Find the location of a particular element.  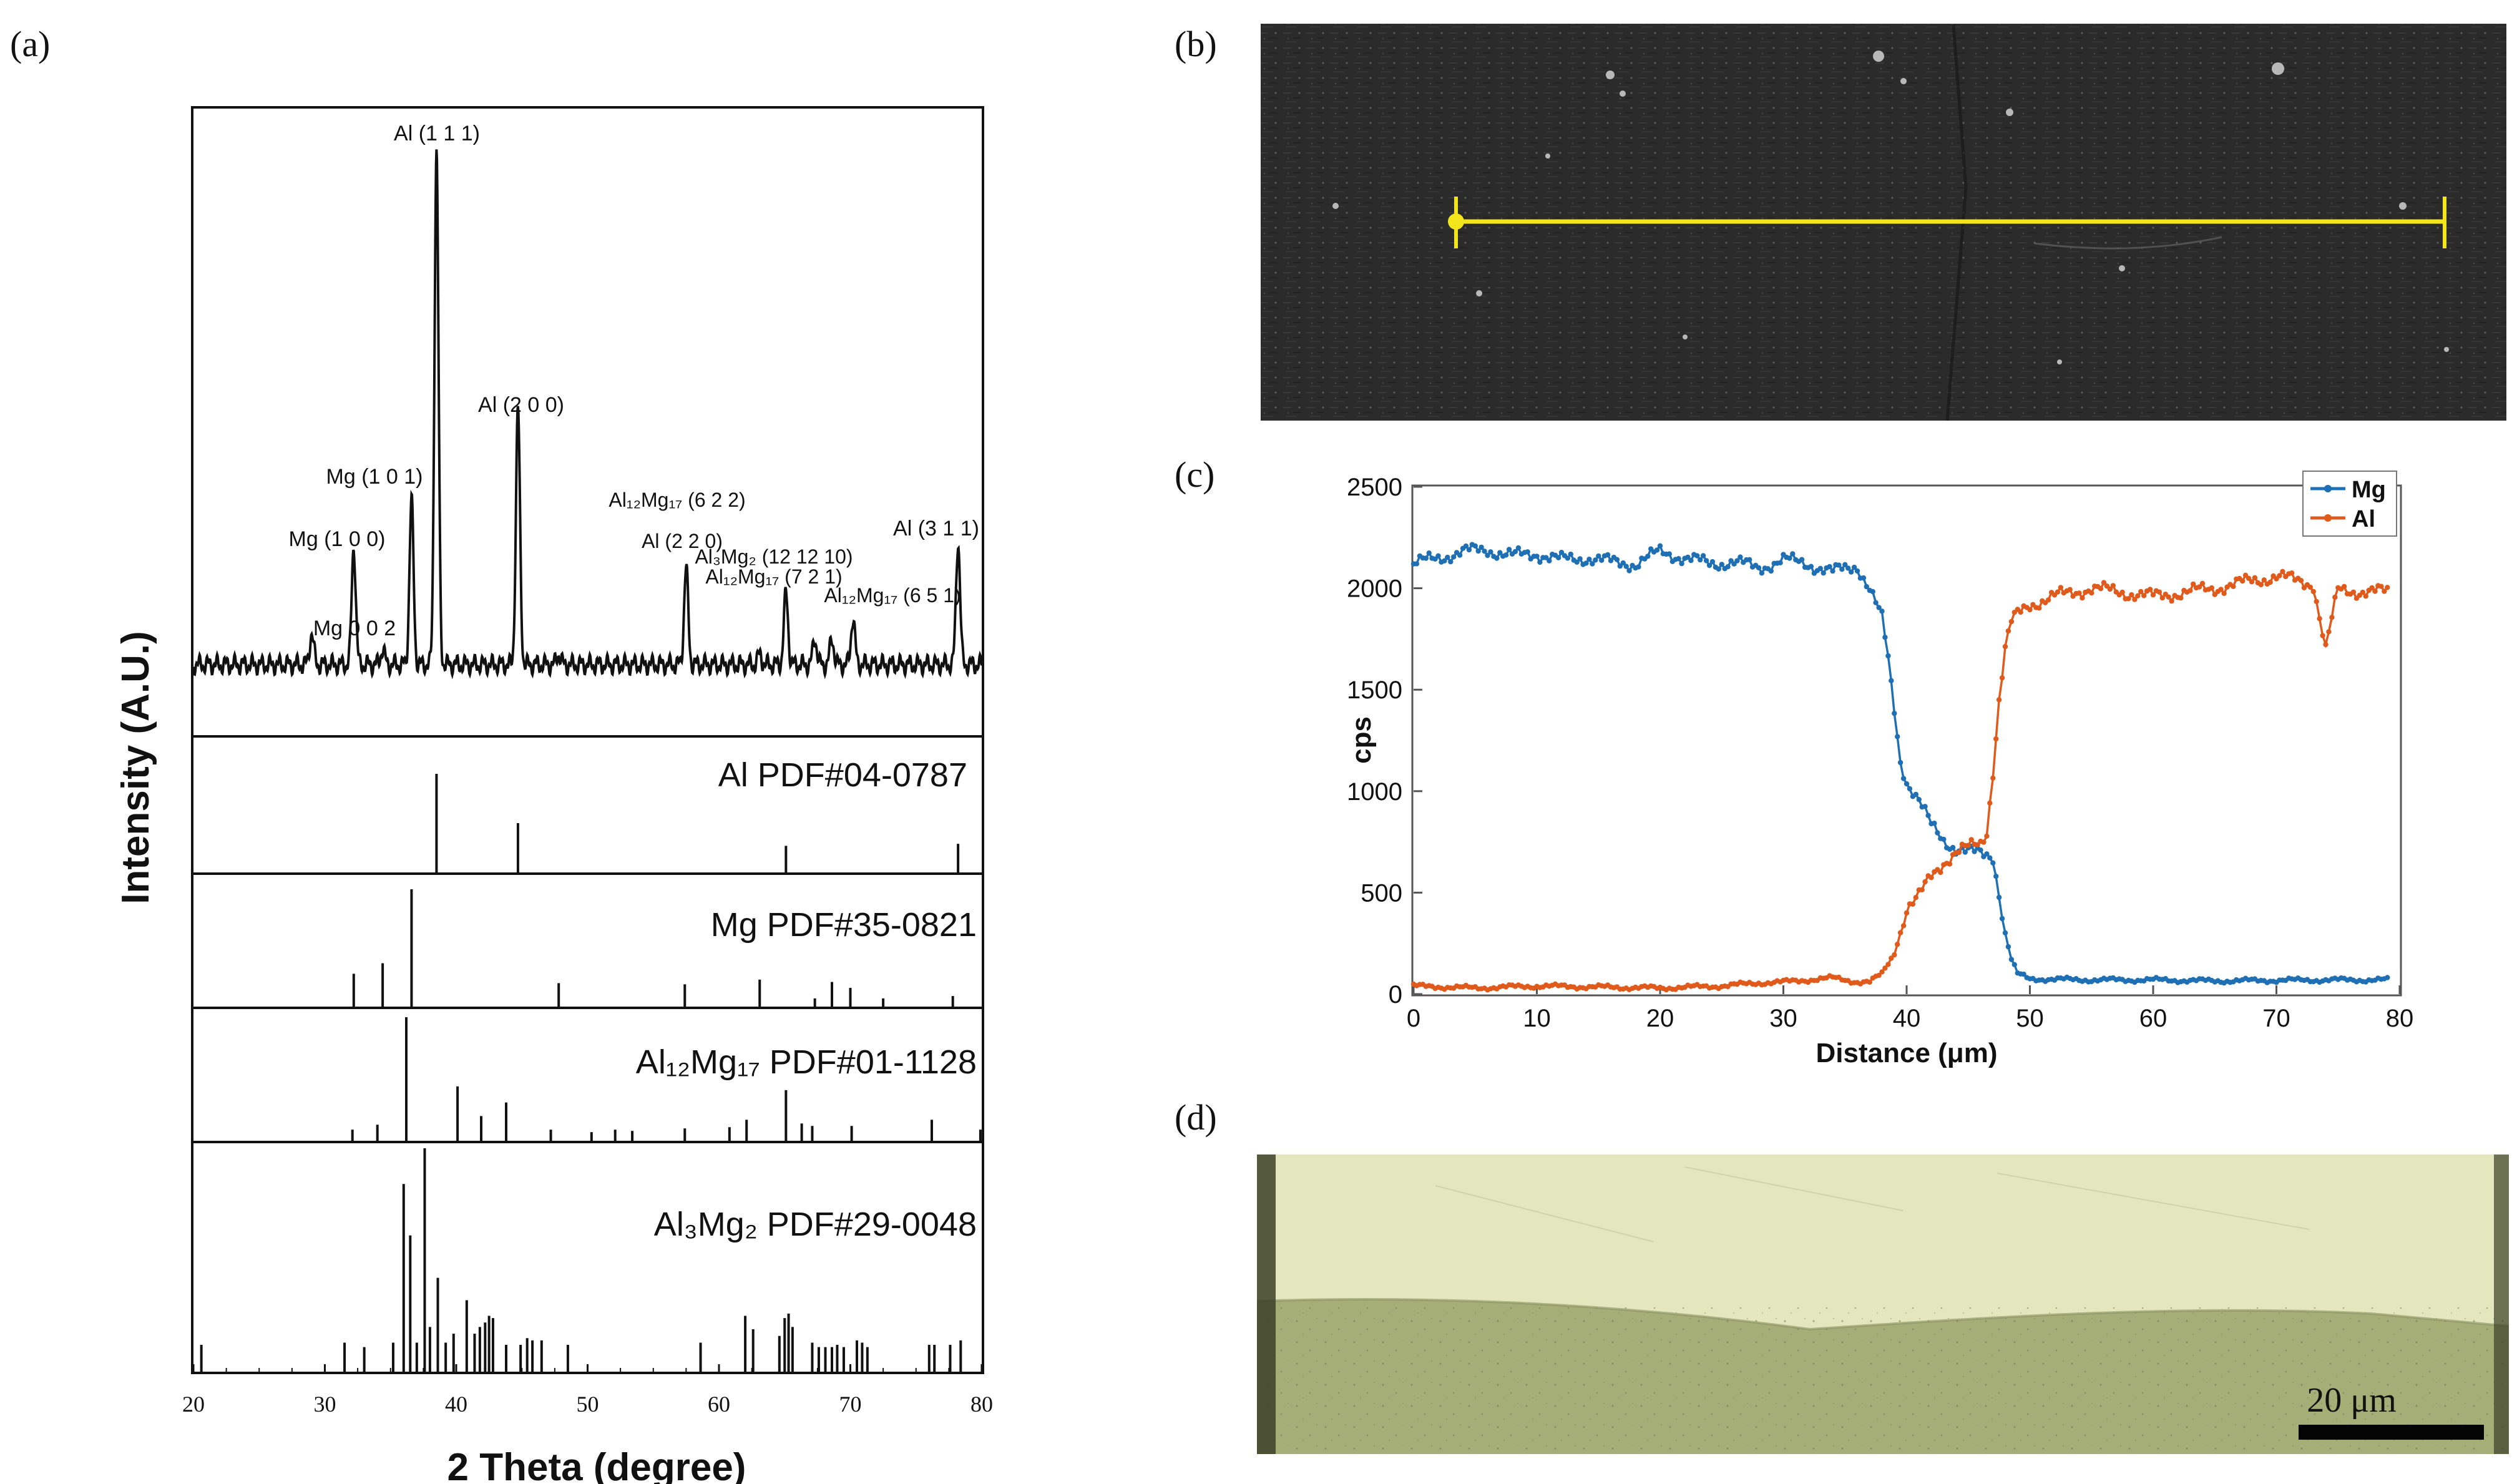

eds-series is located at coordinates (1900, 767).